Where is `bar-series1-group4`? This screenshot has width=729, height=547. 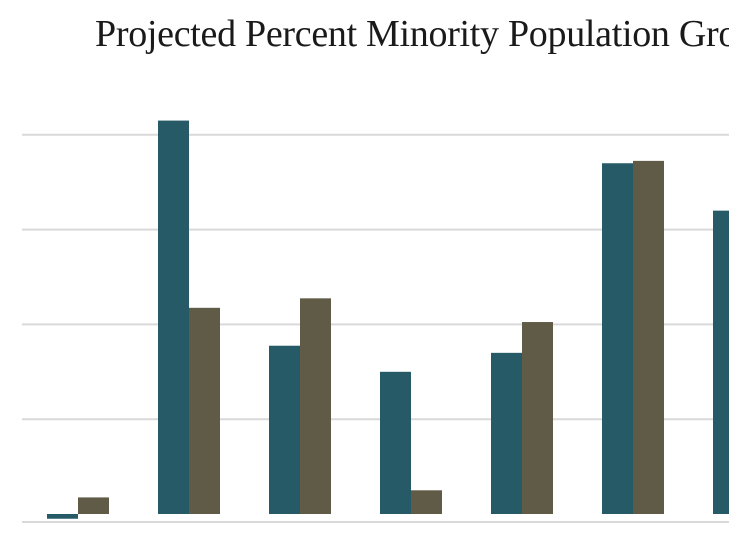
bar-series1-group4 is located at coordinates (395, 442).